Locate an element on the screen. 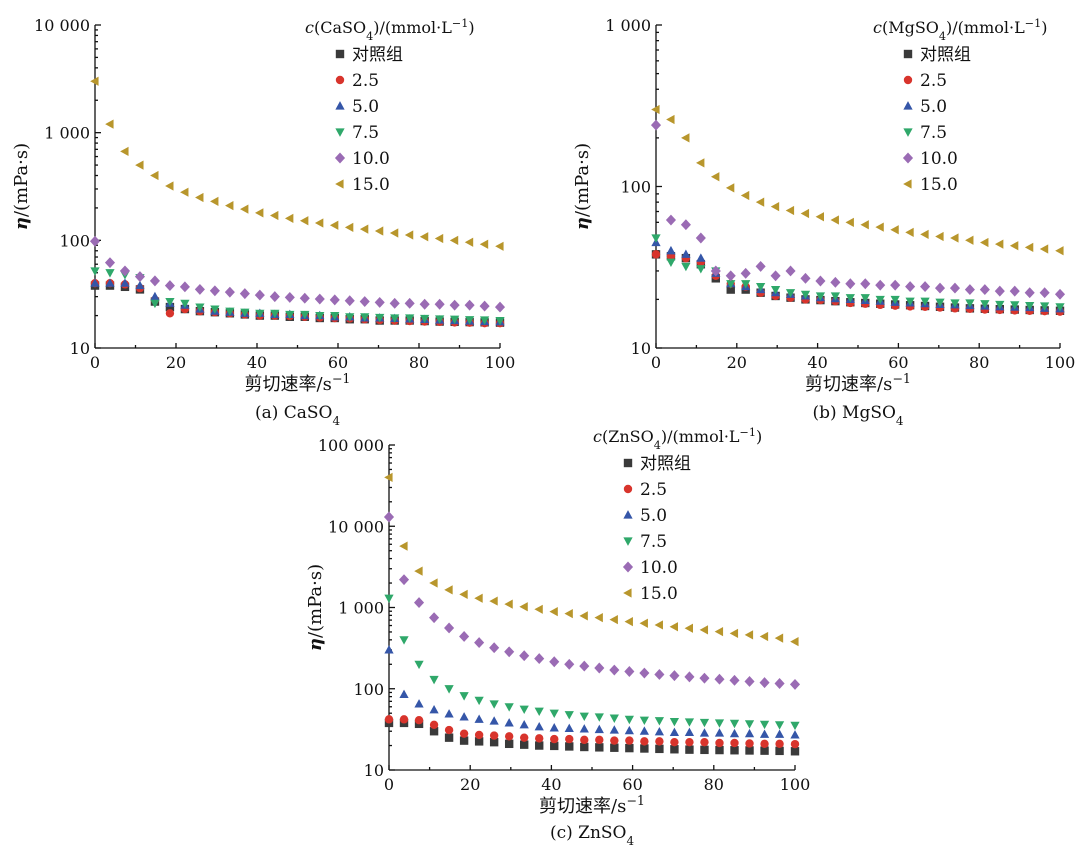  panel-caption: (a) CaSO4 is located at coordinates (297, 415).